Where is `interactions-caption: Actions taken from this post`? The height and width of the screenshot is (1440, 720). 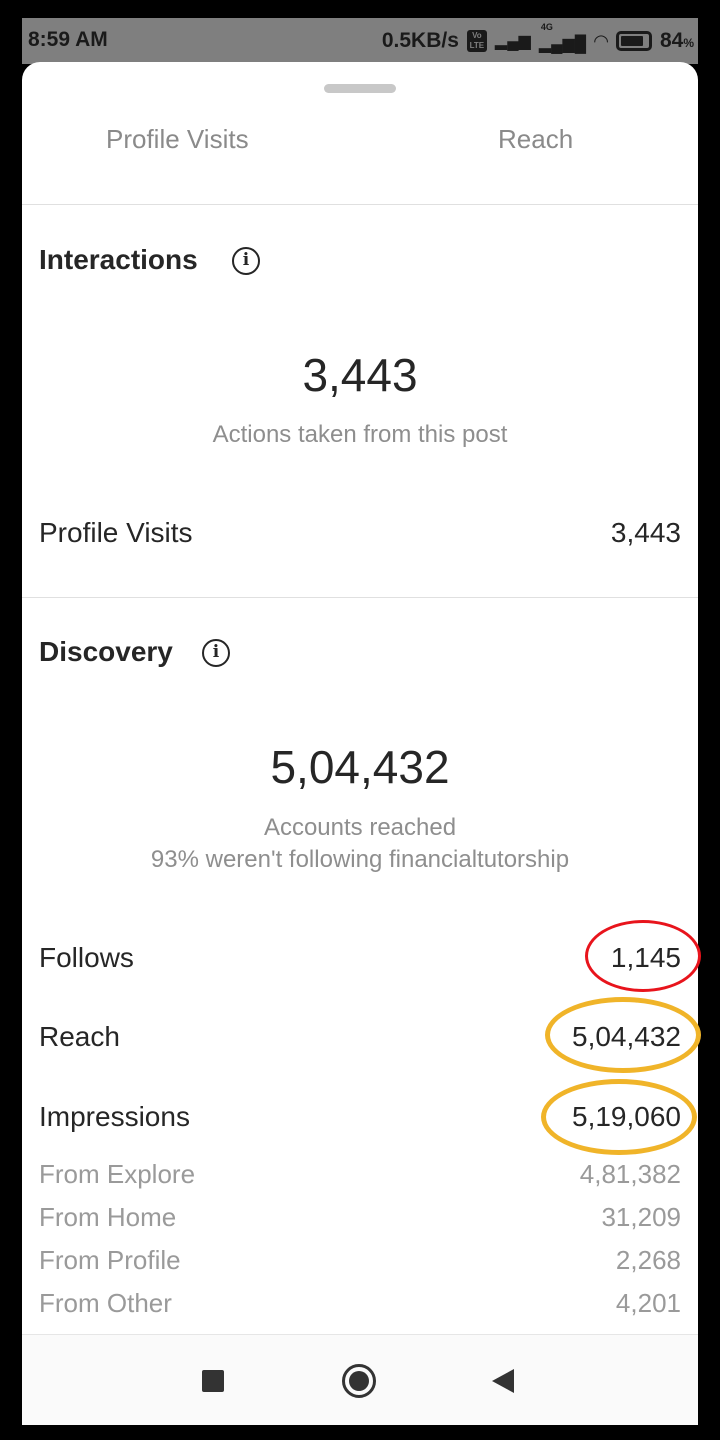 interactions-caption: Actions taken from this post is located at coordinates (360, 434).